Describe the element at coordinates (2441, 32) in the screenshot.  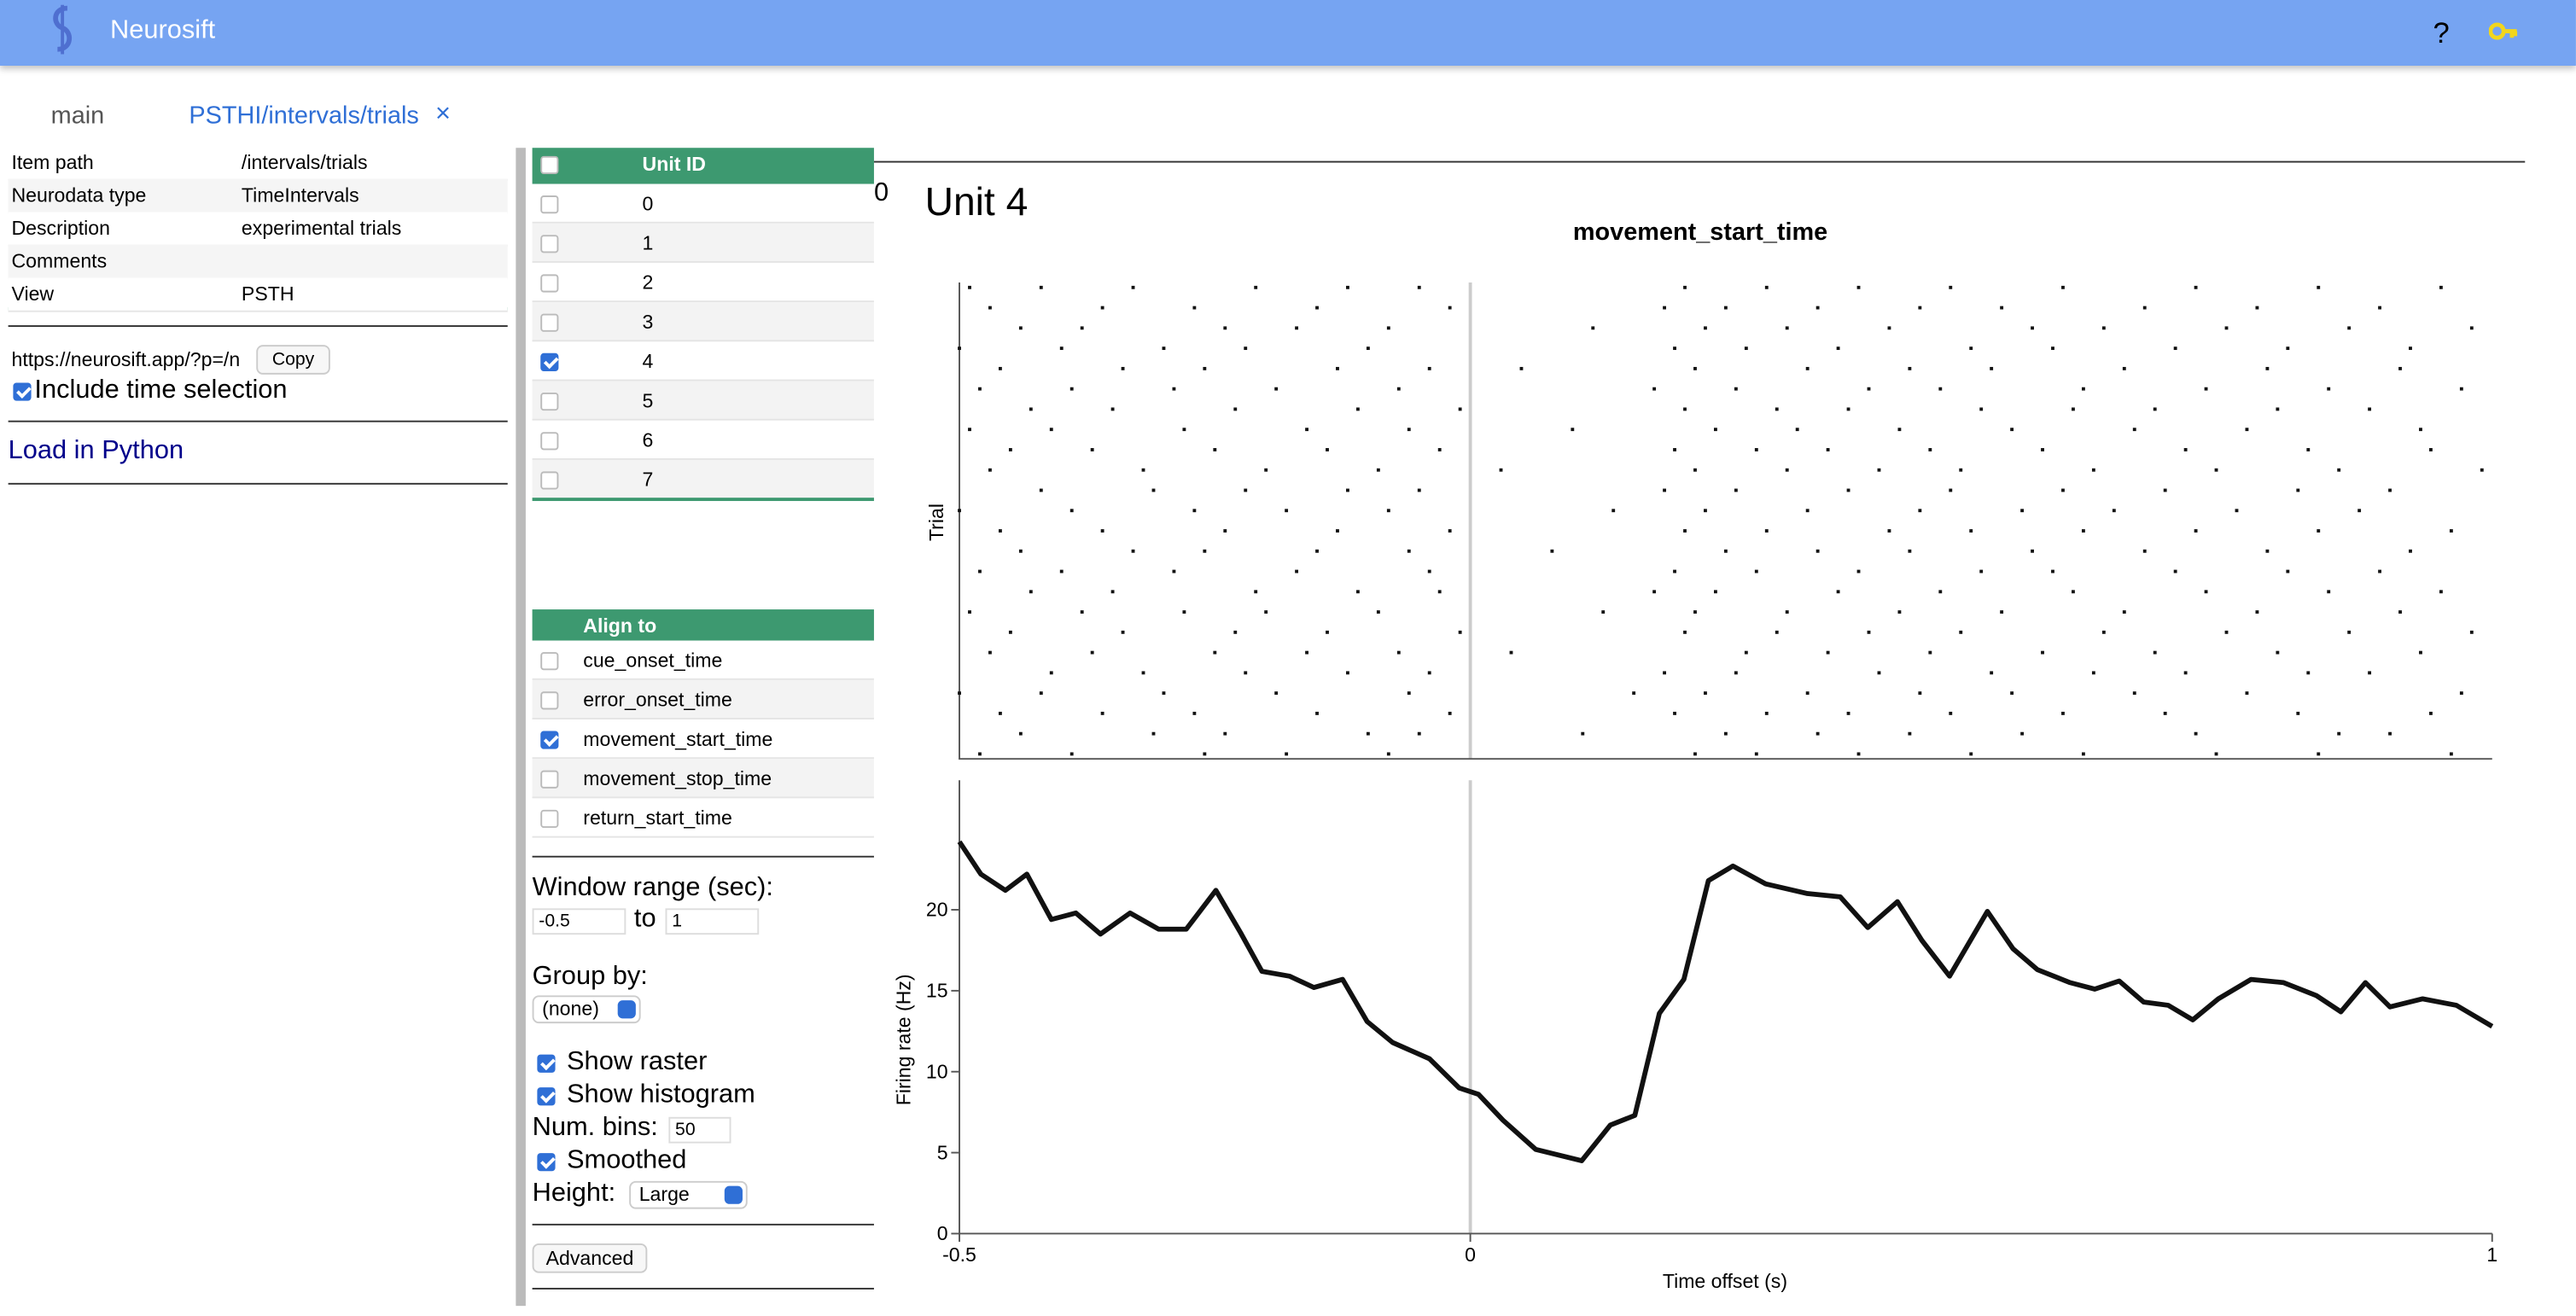
I see `help-button: ?` at that location.